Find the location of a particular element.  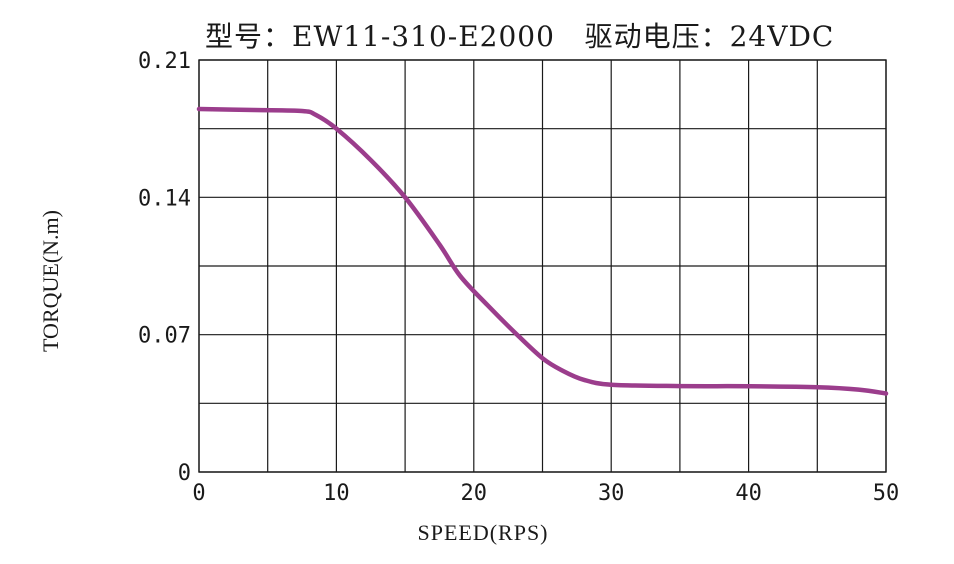

x-tick-label: 50 is located at coordinates (886, 493).